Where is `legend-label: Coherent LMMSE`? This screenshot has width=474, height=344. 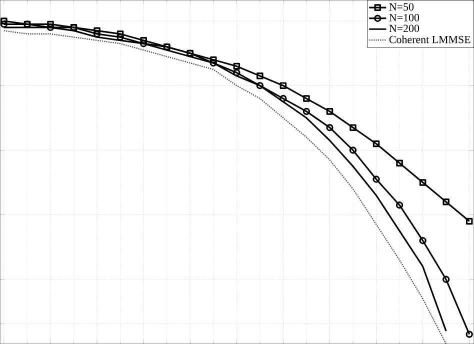 legend-label: Coherent LMMSE is located at coordinates (429, 40).